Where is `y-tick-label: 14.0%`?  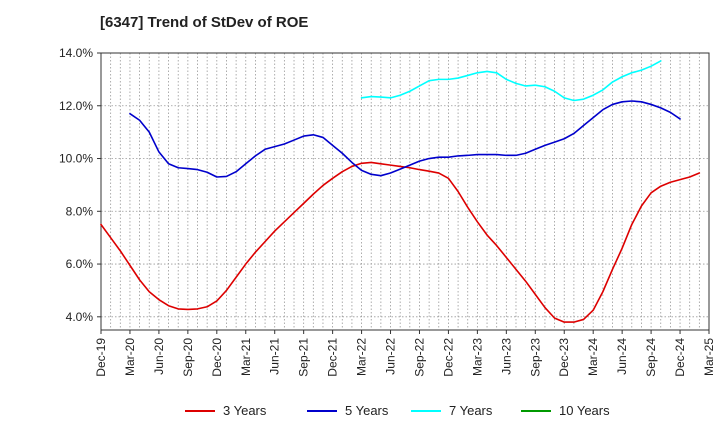
y-tick-label: 14.0% is located at coordinates (76, 53).